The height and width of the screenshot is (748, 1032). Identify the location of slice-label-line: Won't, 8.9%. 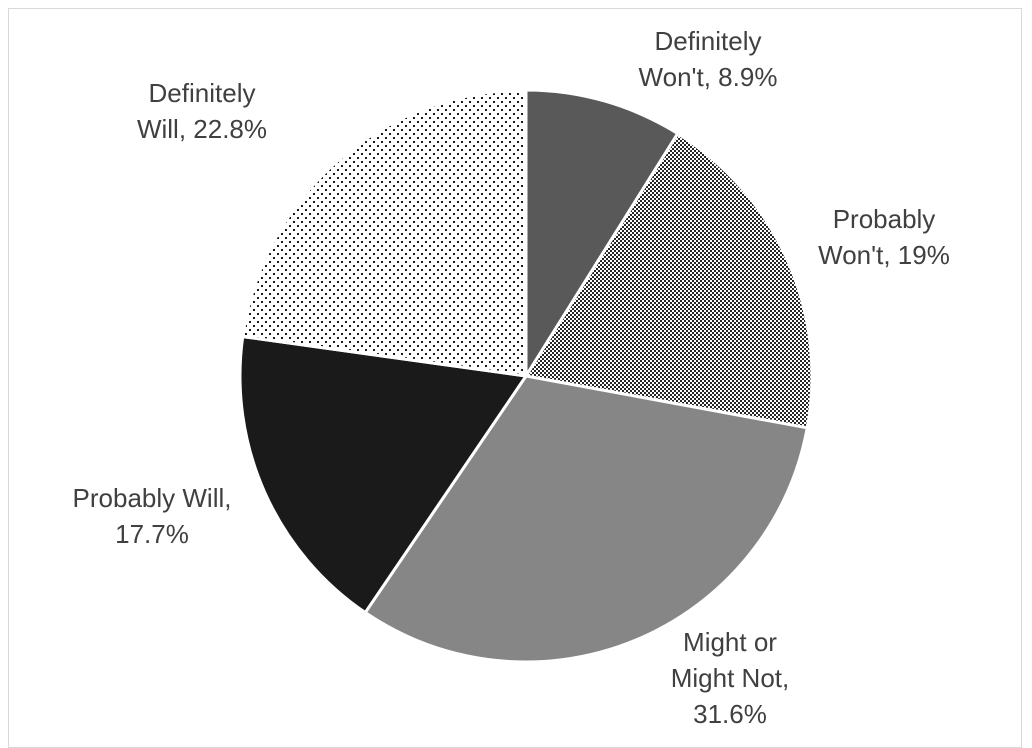
(708, 77).